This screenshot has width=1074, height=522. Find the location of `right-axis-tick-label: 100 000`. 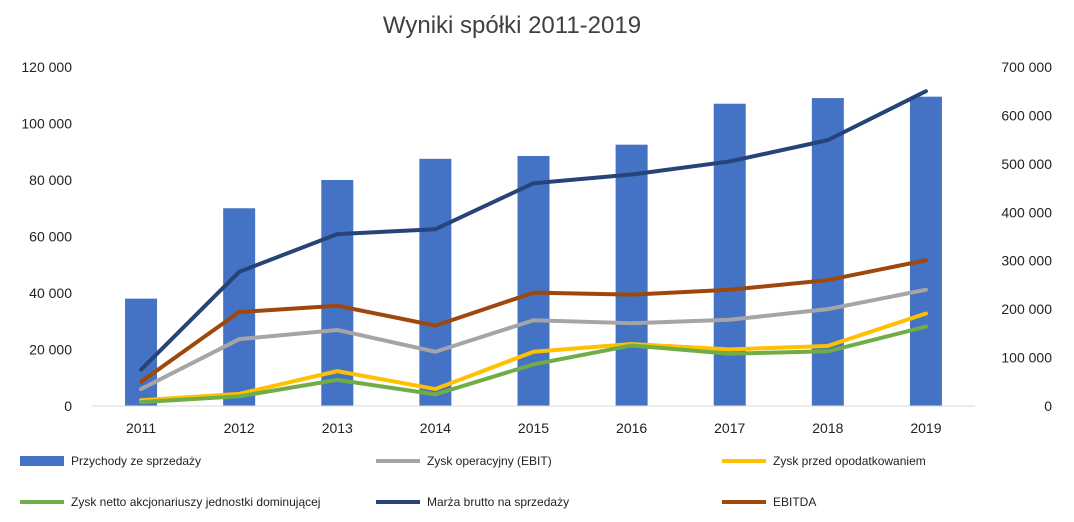

right-axis-tick-label: 100 000 is located at coordinates (1026, 358).